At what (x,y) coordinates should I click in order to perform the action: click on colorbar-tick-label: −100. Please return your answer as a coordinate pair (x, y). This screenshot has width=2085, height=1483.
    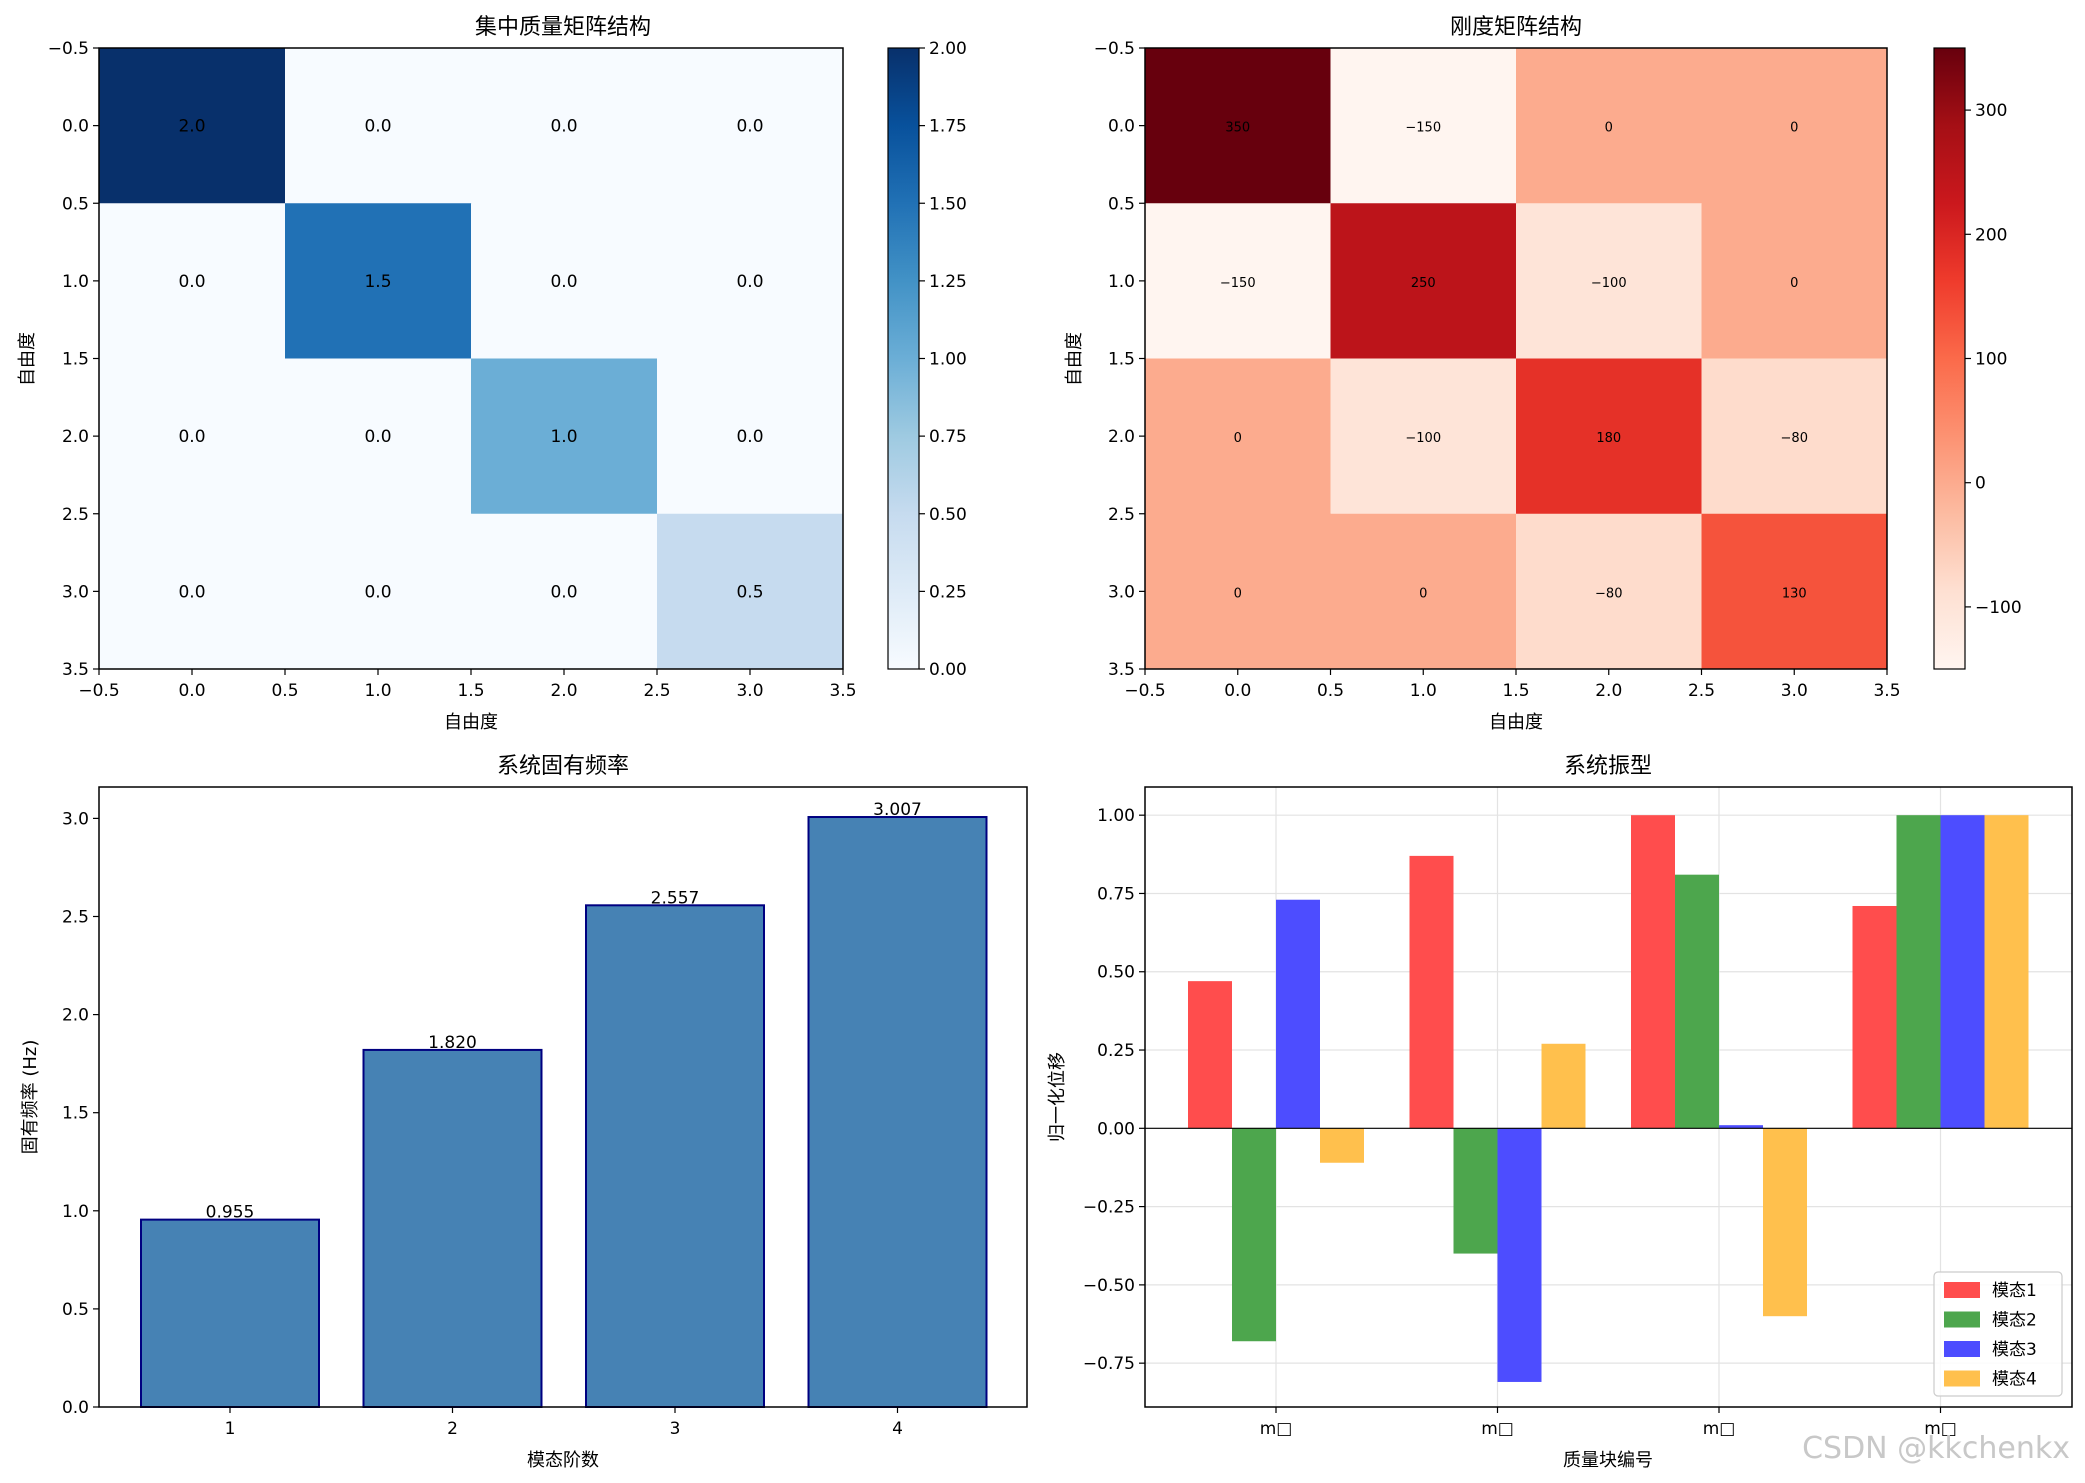
    Looking at the image, I should click on (1998, 608).